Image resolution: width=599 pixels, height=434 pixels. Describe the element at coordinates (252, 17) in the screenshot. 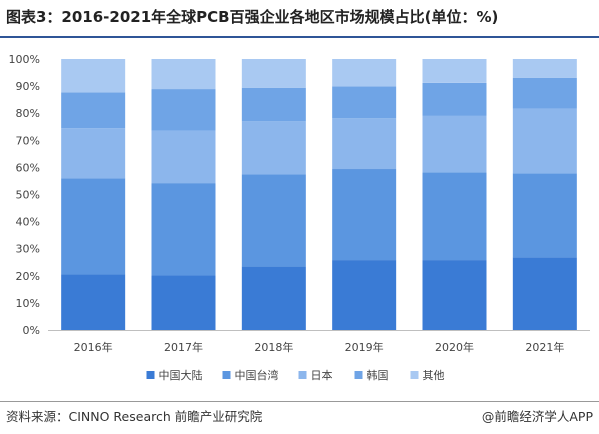

I see `chart-title: 图表3：2016-2021年全球PCB百强企业各地区市场规模占比(单位：%)` at that location.